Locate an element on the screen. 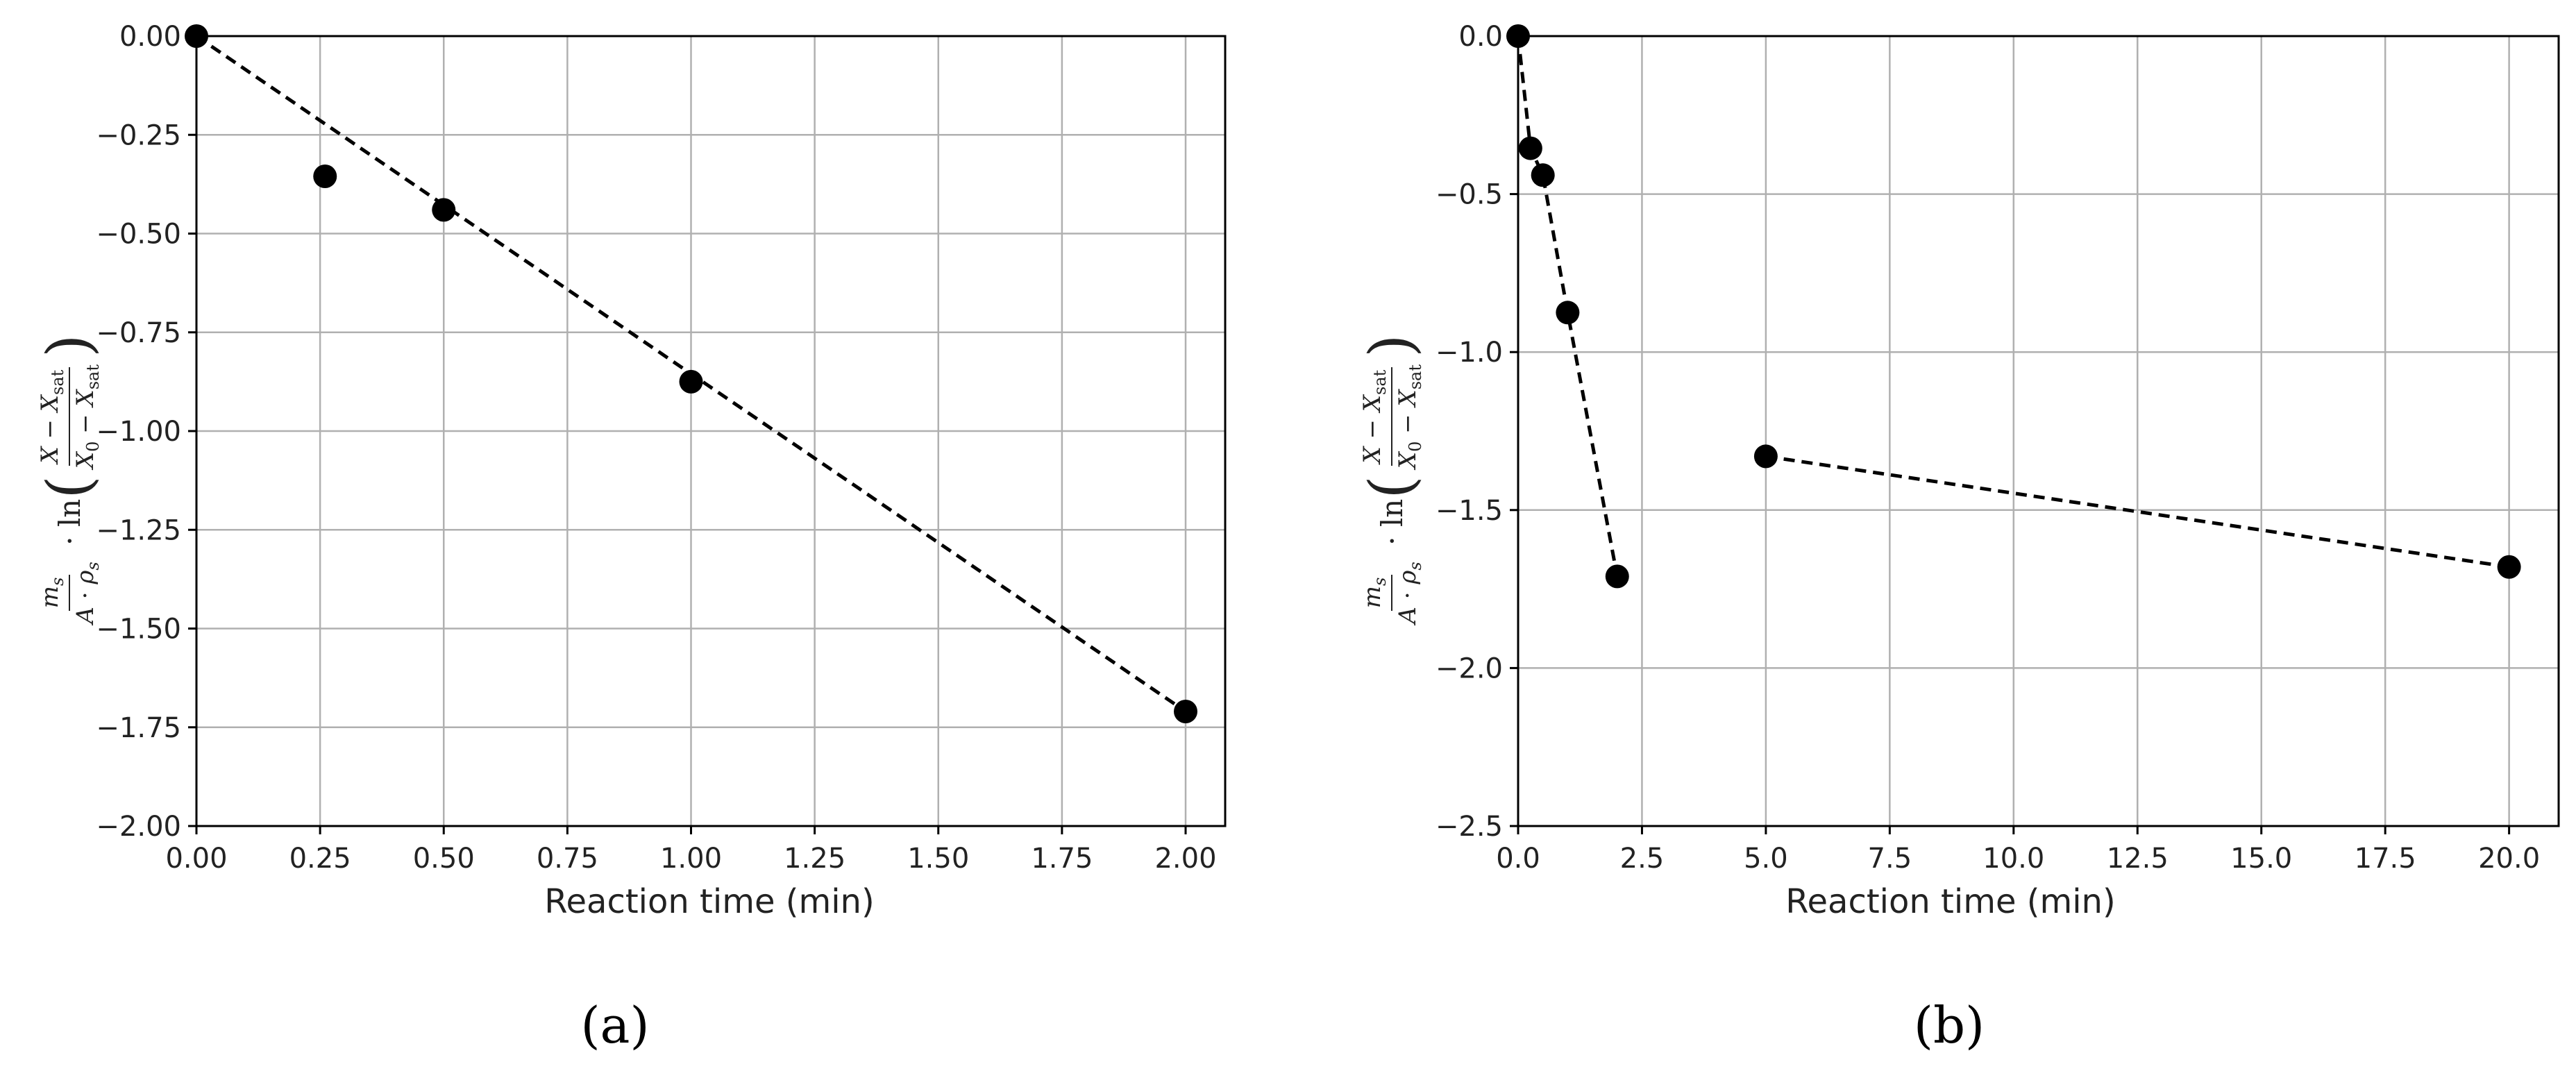 This screenshot has height=1078, width=2576. x-tick-label: 12.5 is located at coordinates (2138, 859).